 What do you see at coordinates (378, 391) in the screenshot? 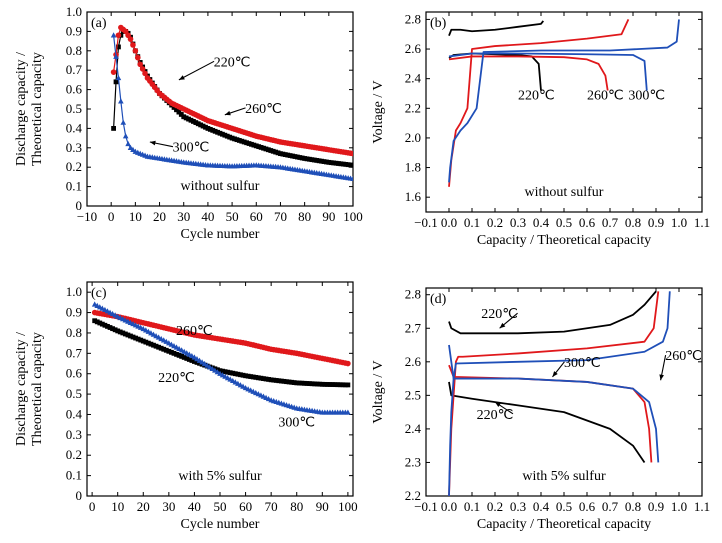
I see `y-axis-title: Voltage / V` at bounding box center [378, 391].